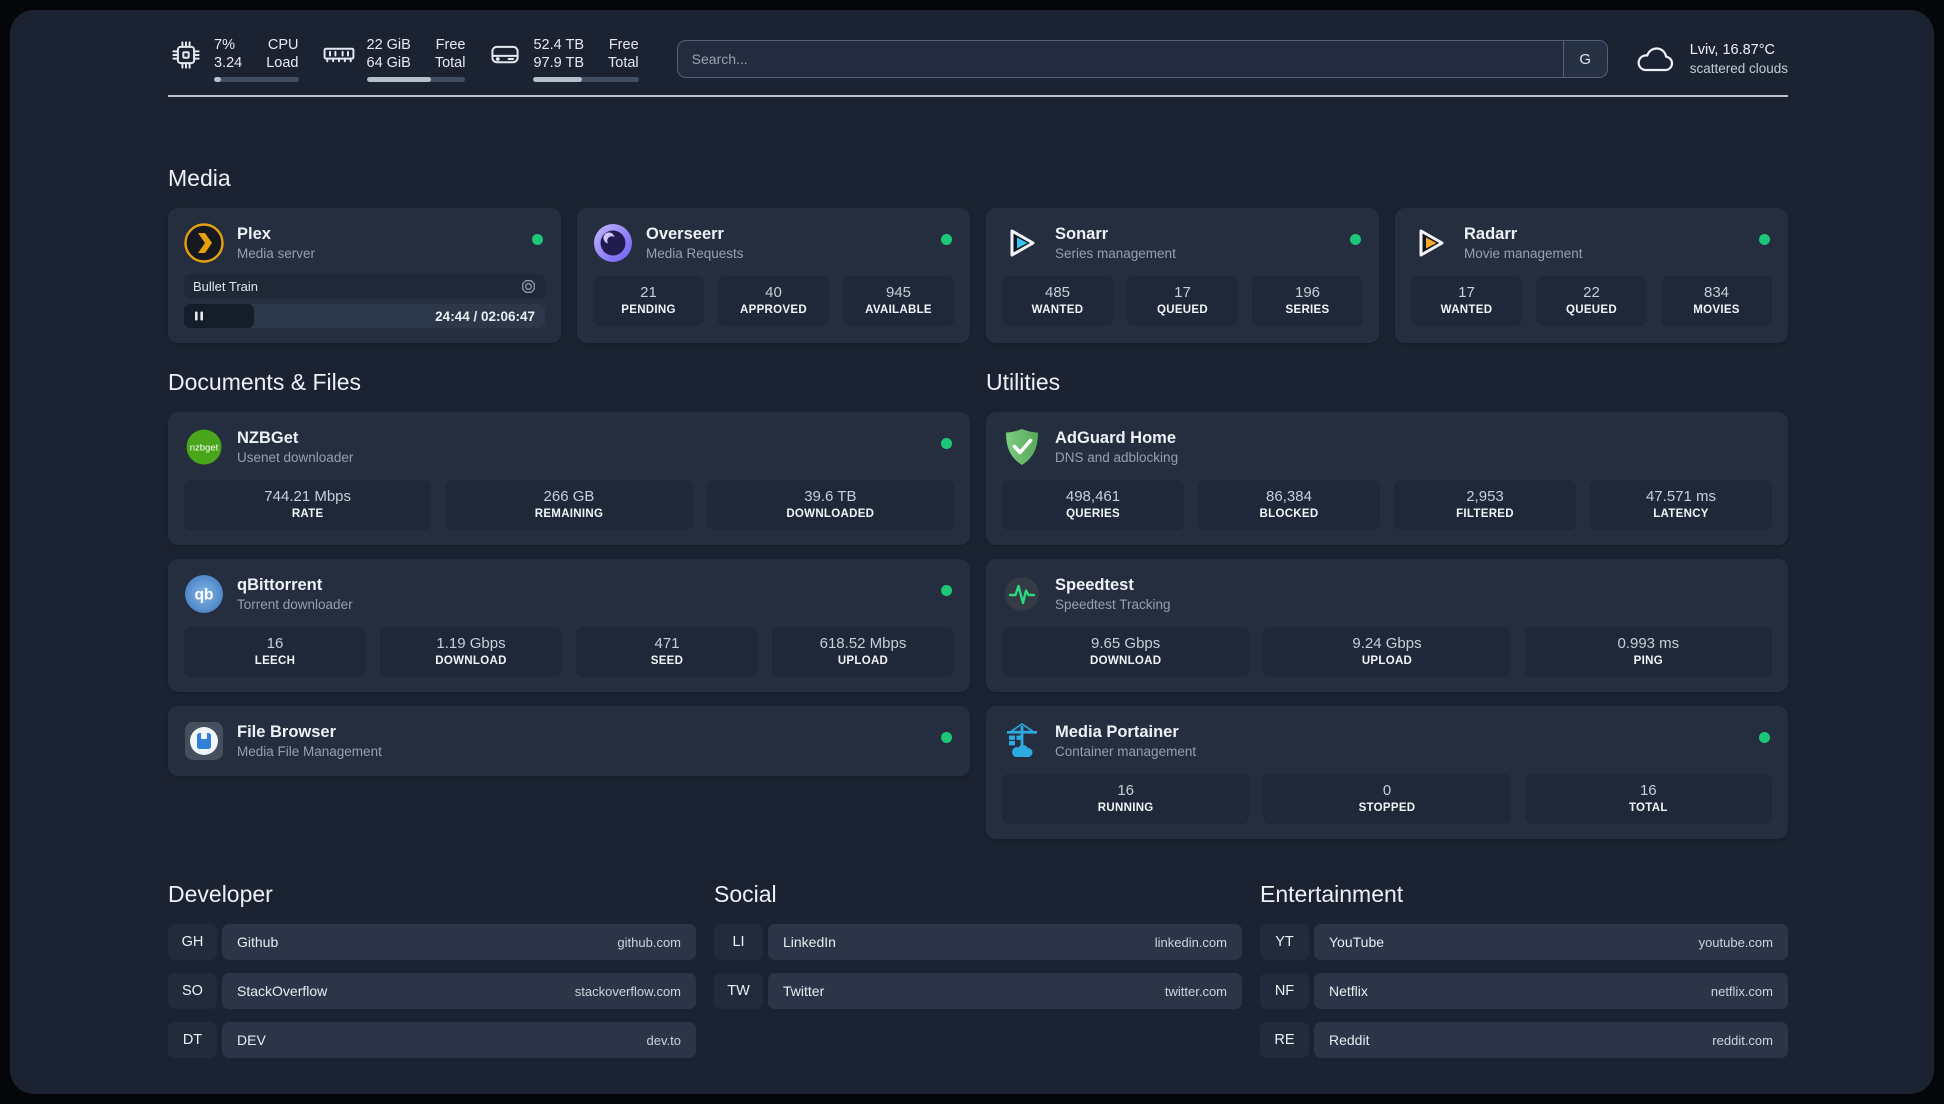  I want to click on disk-free: 52.4 TB, so click(559, 45).